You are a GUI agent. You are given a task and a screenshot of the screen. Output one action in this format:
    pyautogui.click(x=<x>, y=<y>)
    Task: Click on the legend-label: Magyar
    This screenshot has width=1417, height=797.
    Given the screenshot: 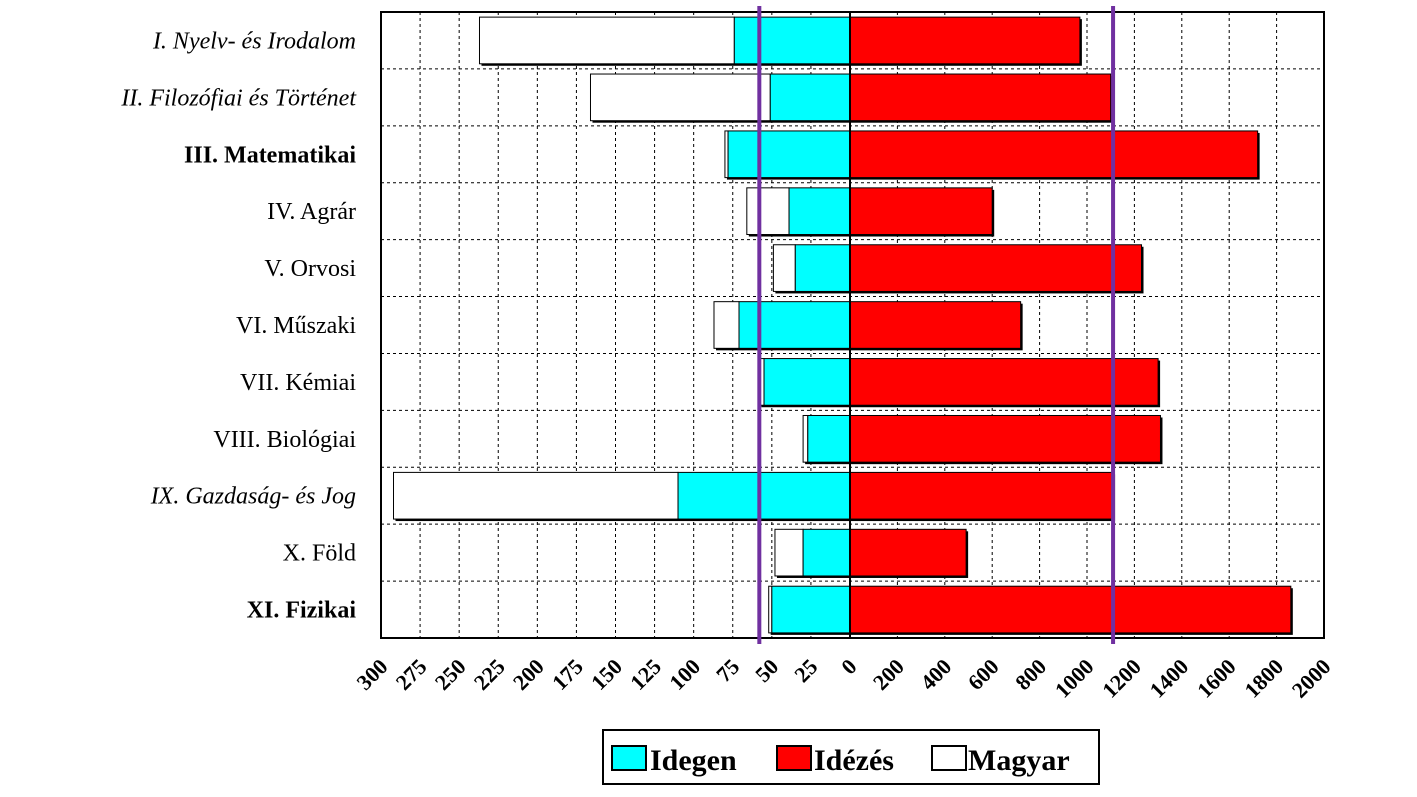 What is the action you would take?
    pyautogui.click(x=1019, y=760)
    